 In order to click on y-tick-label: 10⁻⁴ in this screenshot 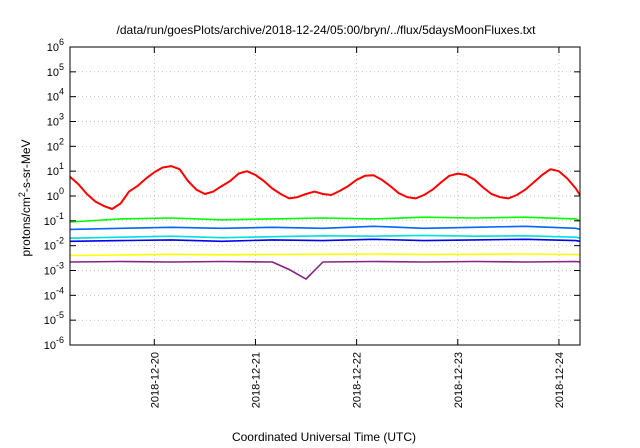, I will do `click(54, 293)`.